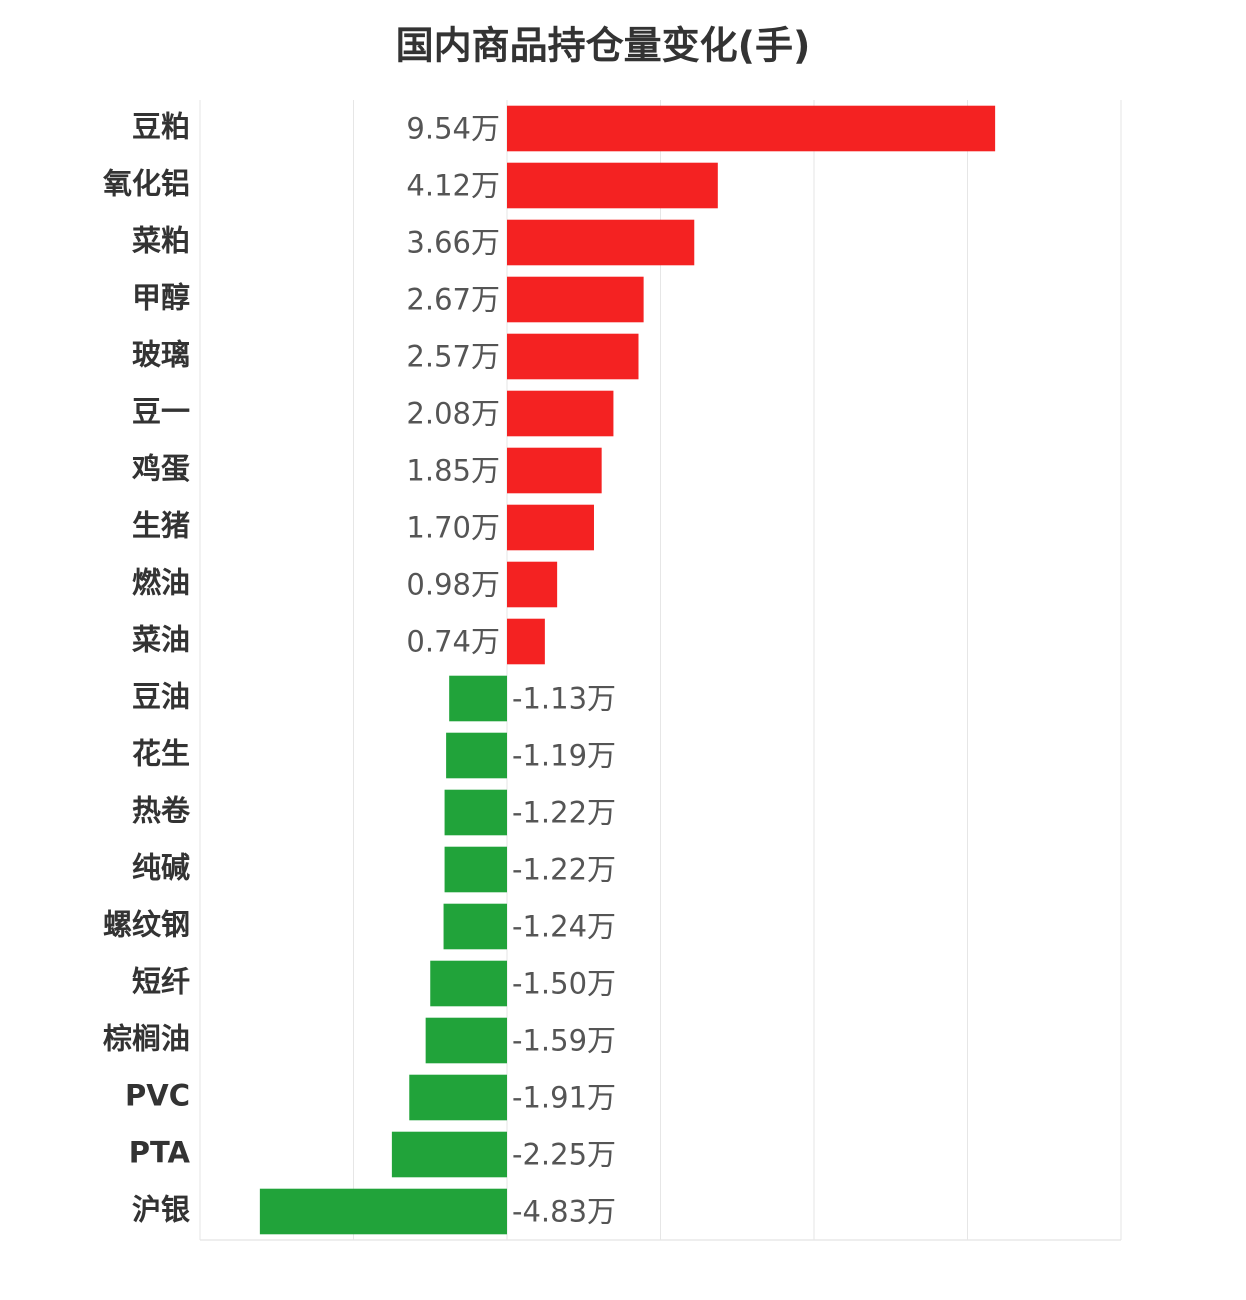  I want to click on y-tick-label: 玻璃, so click(161, 355).